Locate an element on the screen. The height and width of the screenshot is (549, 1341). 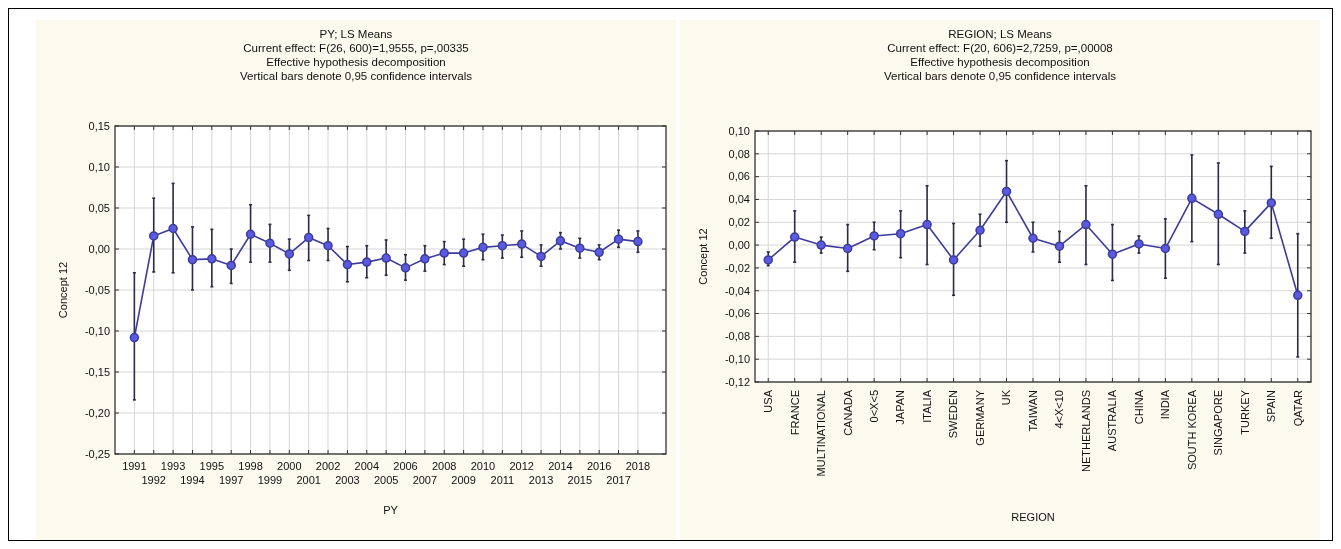
x-tick-label: ITALIA is located at coordinates (926, 406).